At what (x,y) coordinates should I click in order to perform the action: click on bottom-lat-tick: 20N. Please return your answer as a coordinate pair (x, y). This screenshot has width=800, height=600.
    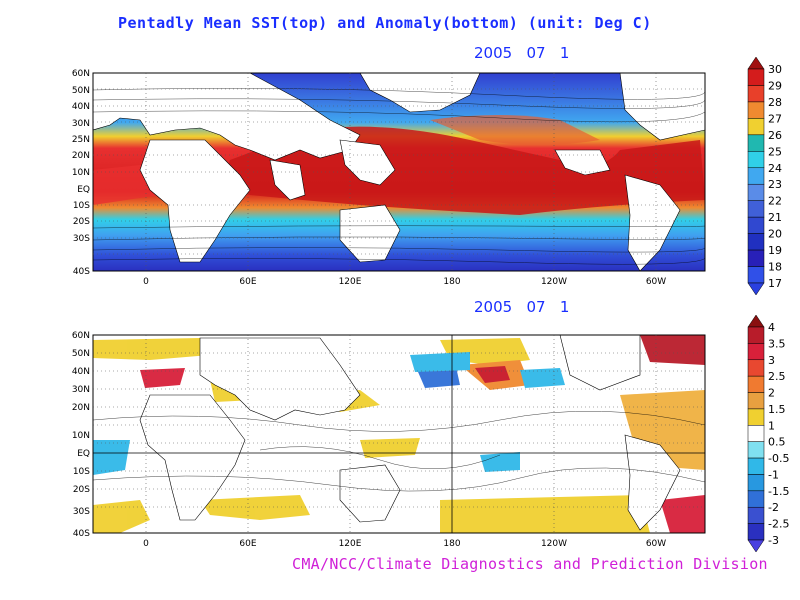
    Looking at the image, I should click on (81, 408).